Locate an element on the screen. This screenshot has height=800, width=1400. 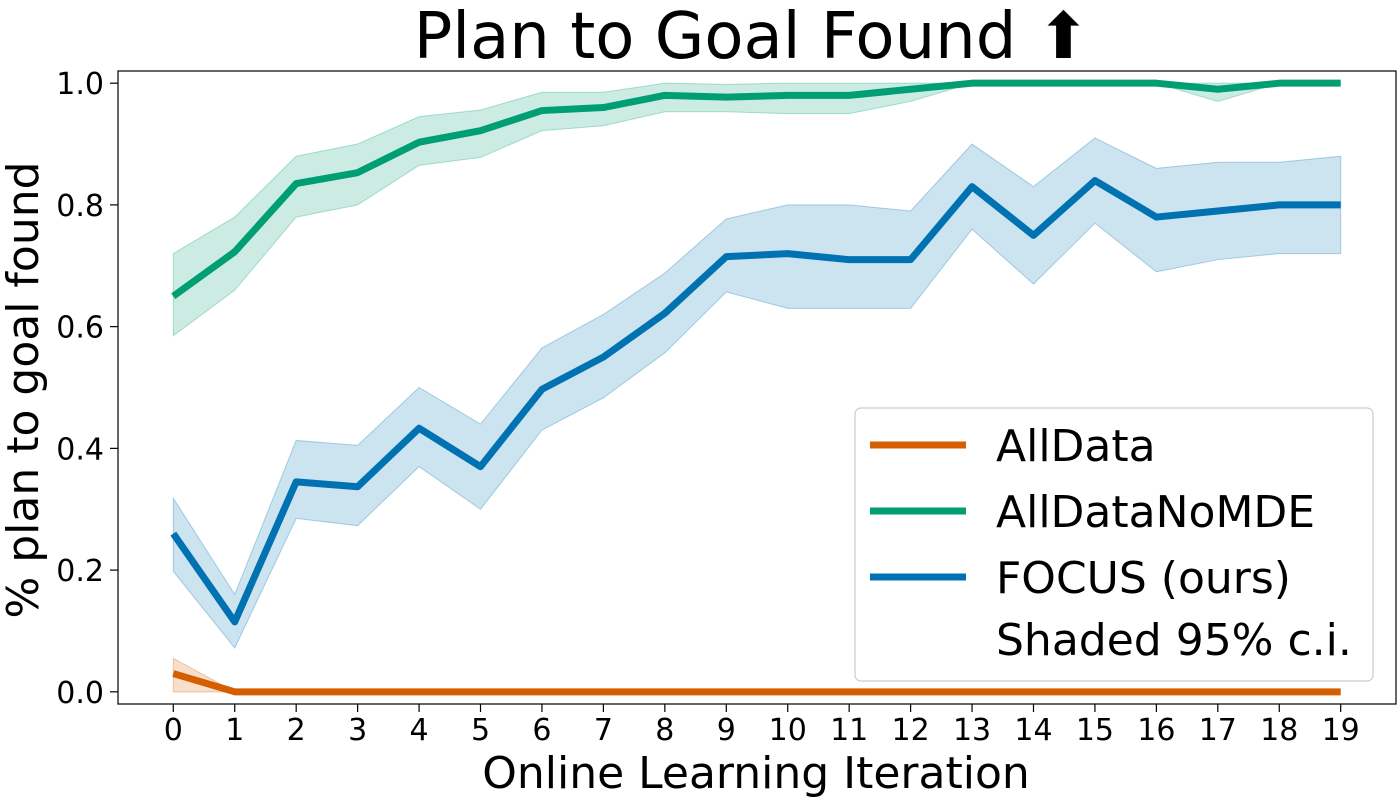
series-line-alldata is located at coordinates (756, 683).